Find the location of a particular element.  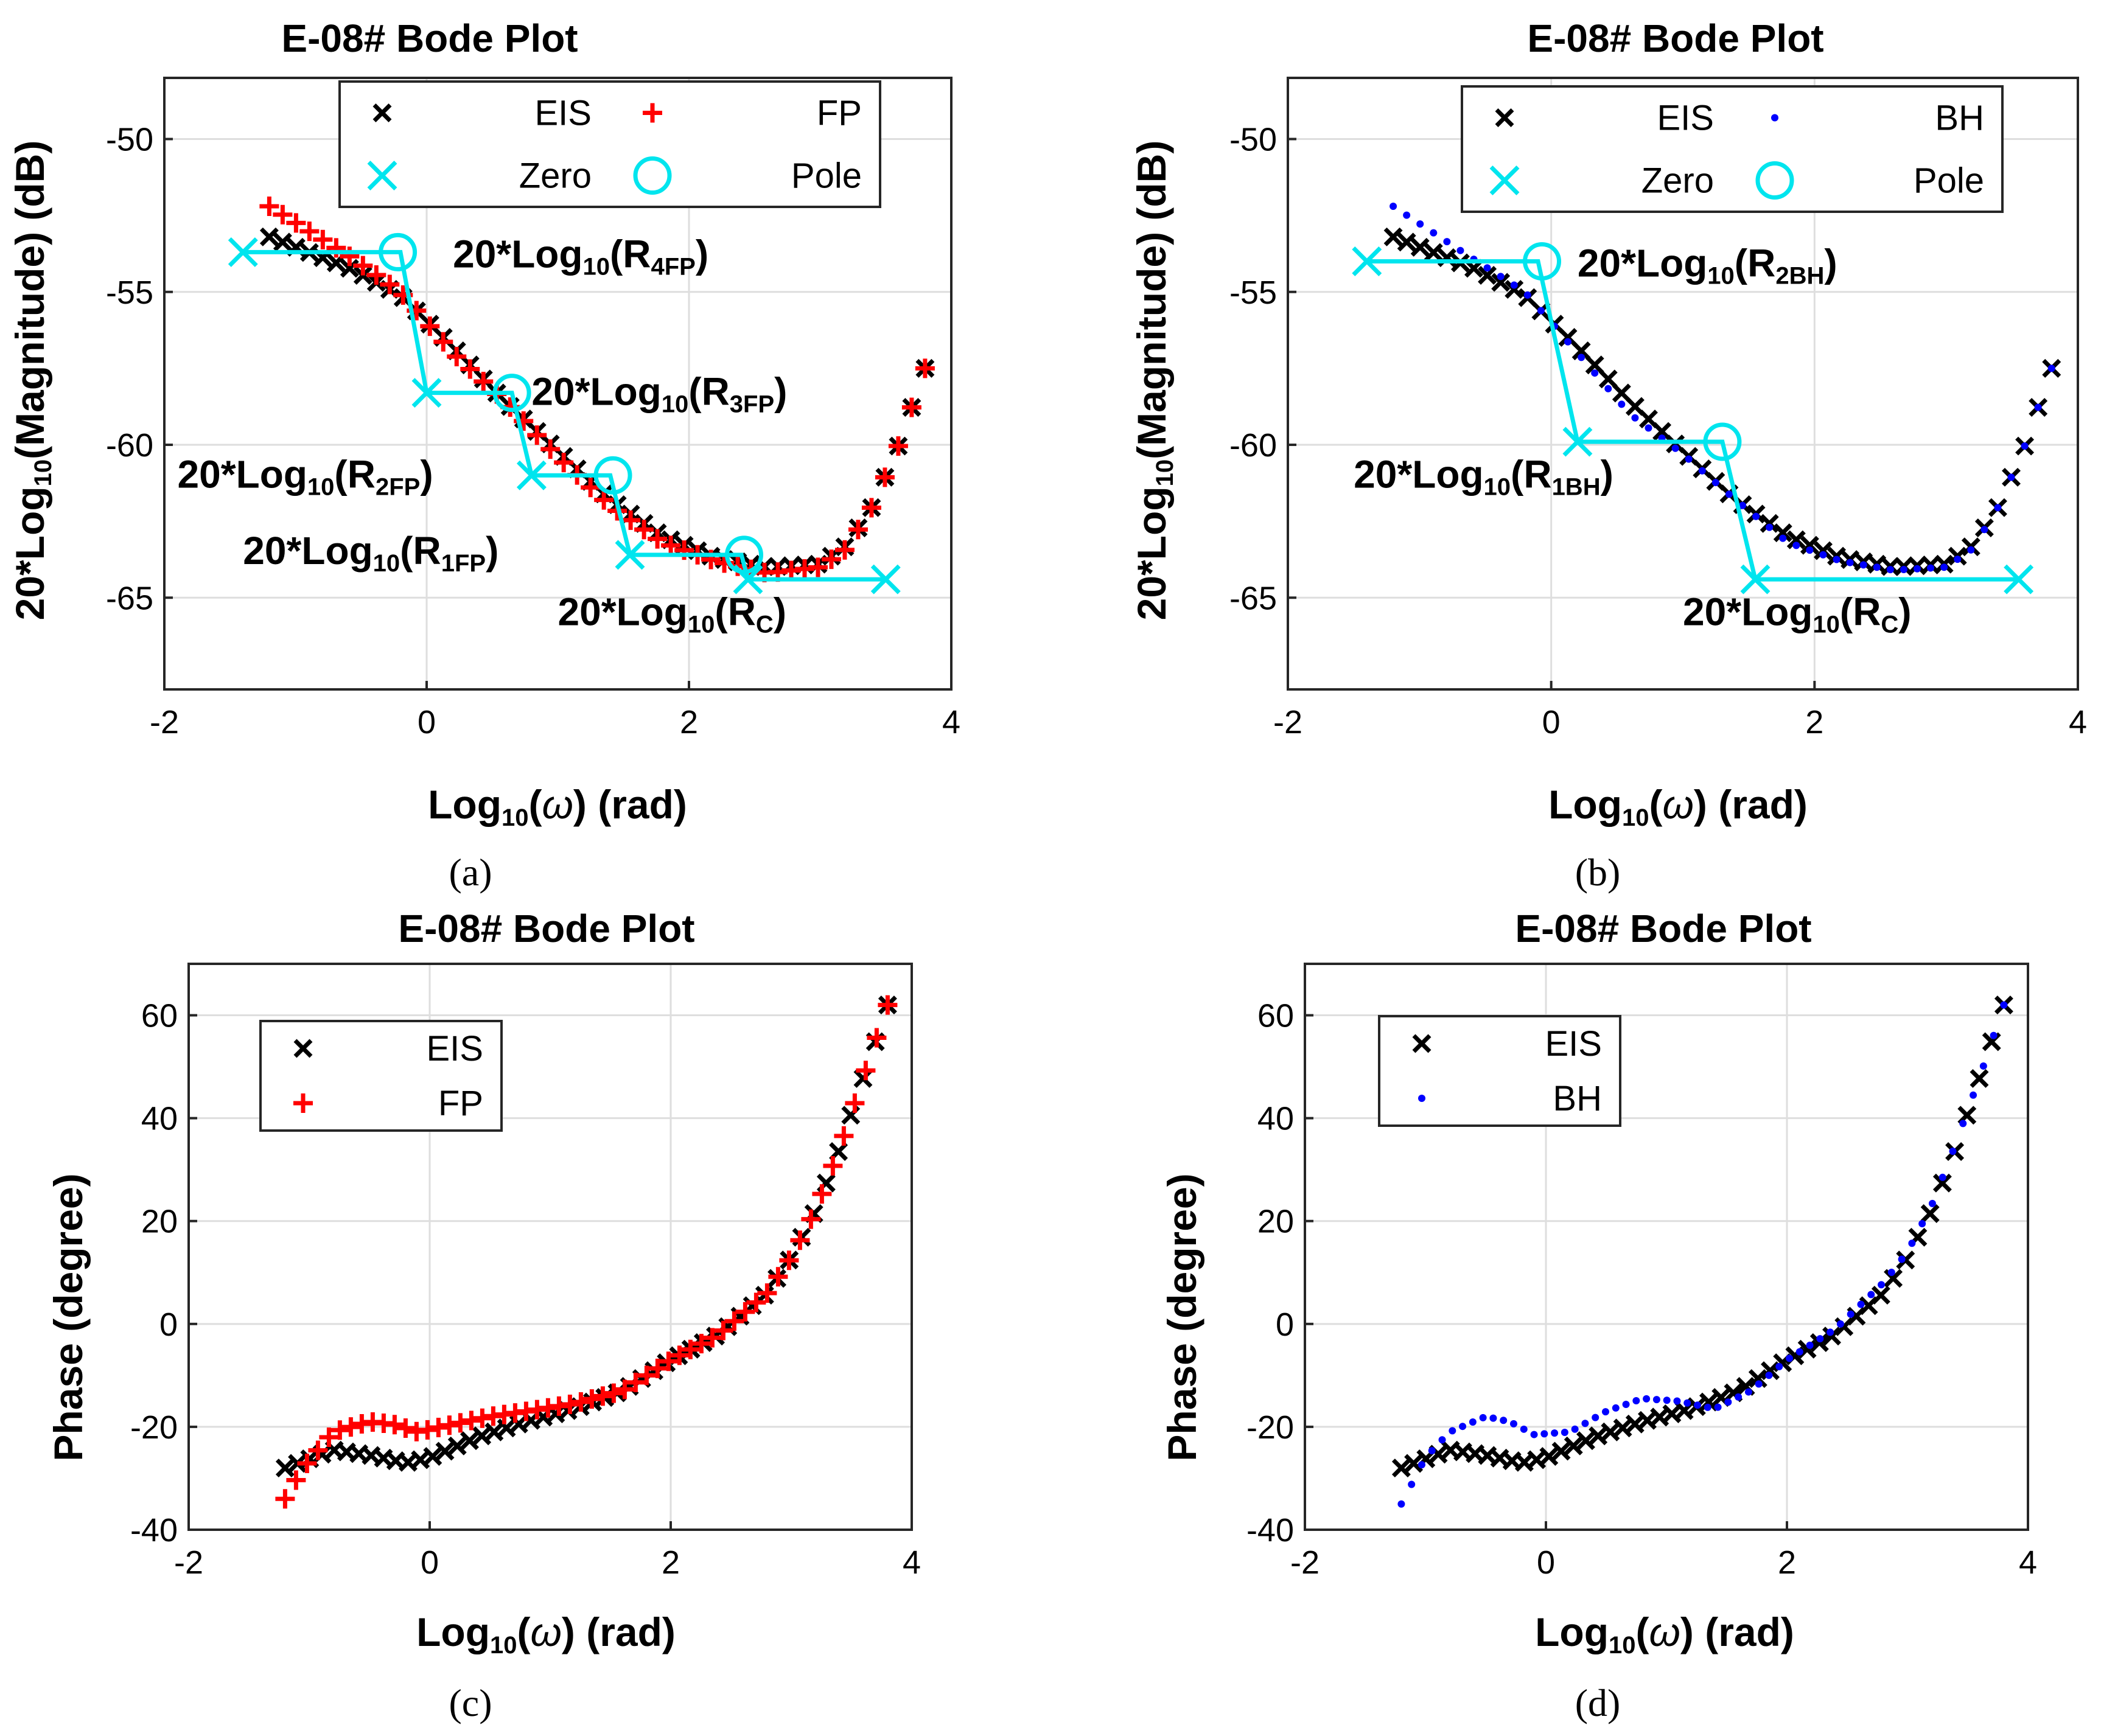

panel-c-xlabel: Log10(ω) (rad) is located at coordinates (546, 1634).